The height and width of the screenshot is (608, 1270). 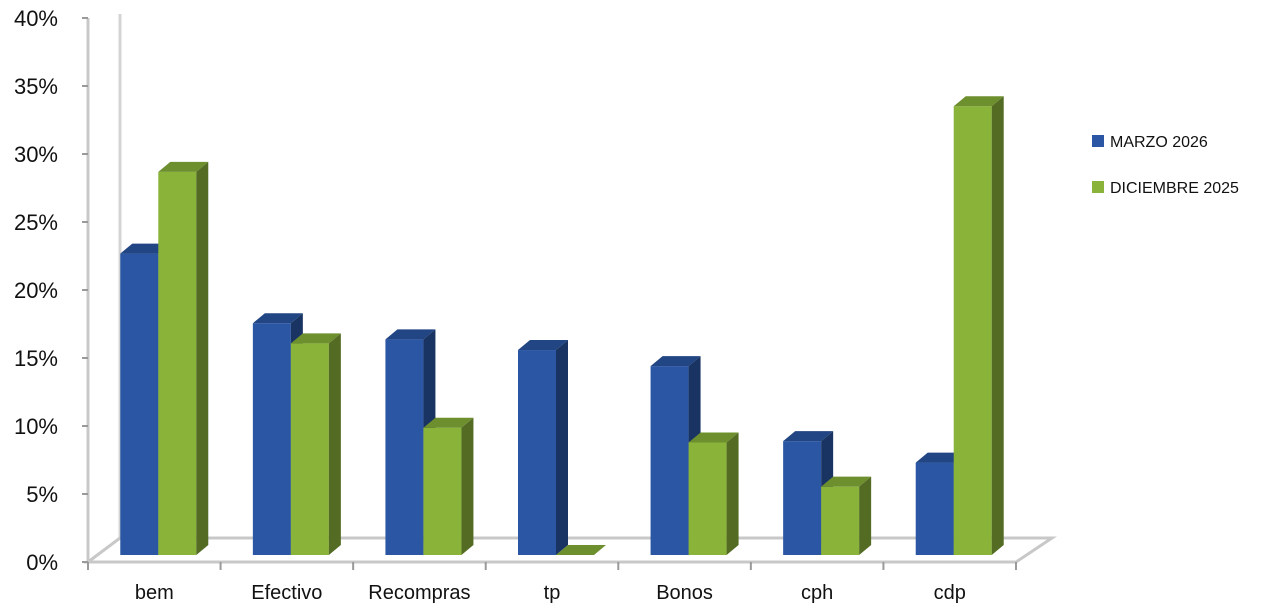 I want to click on y-tick-label: 25%, so click(x=36, y=222).